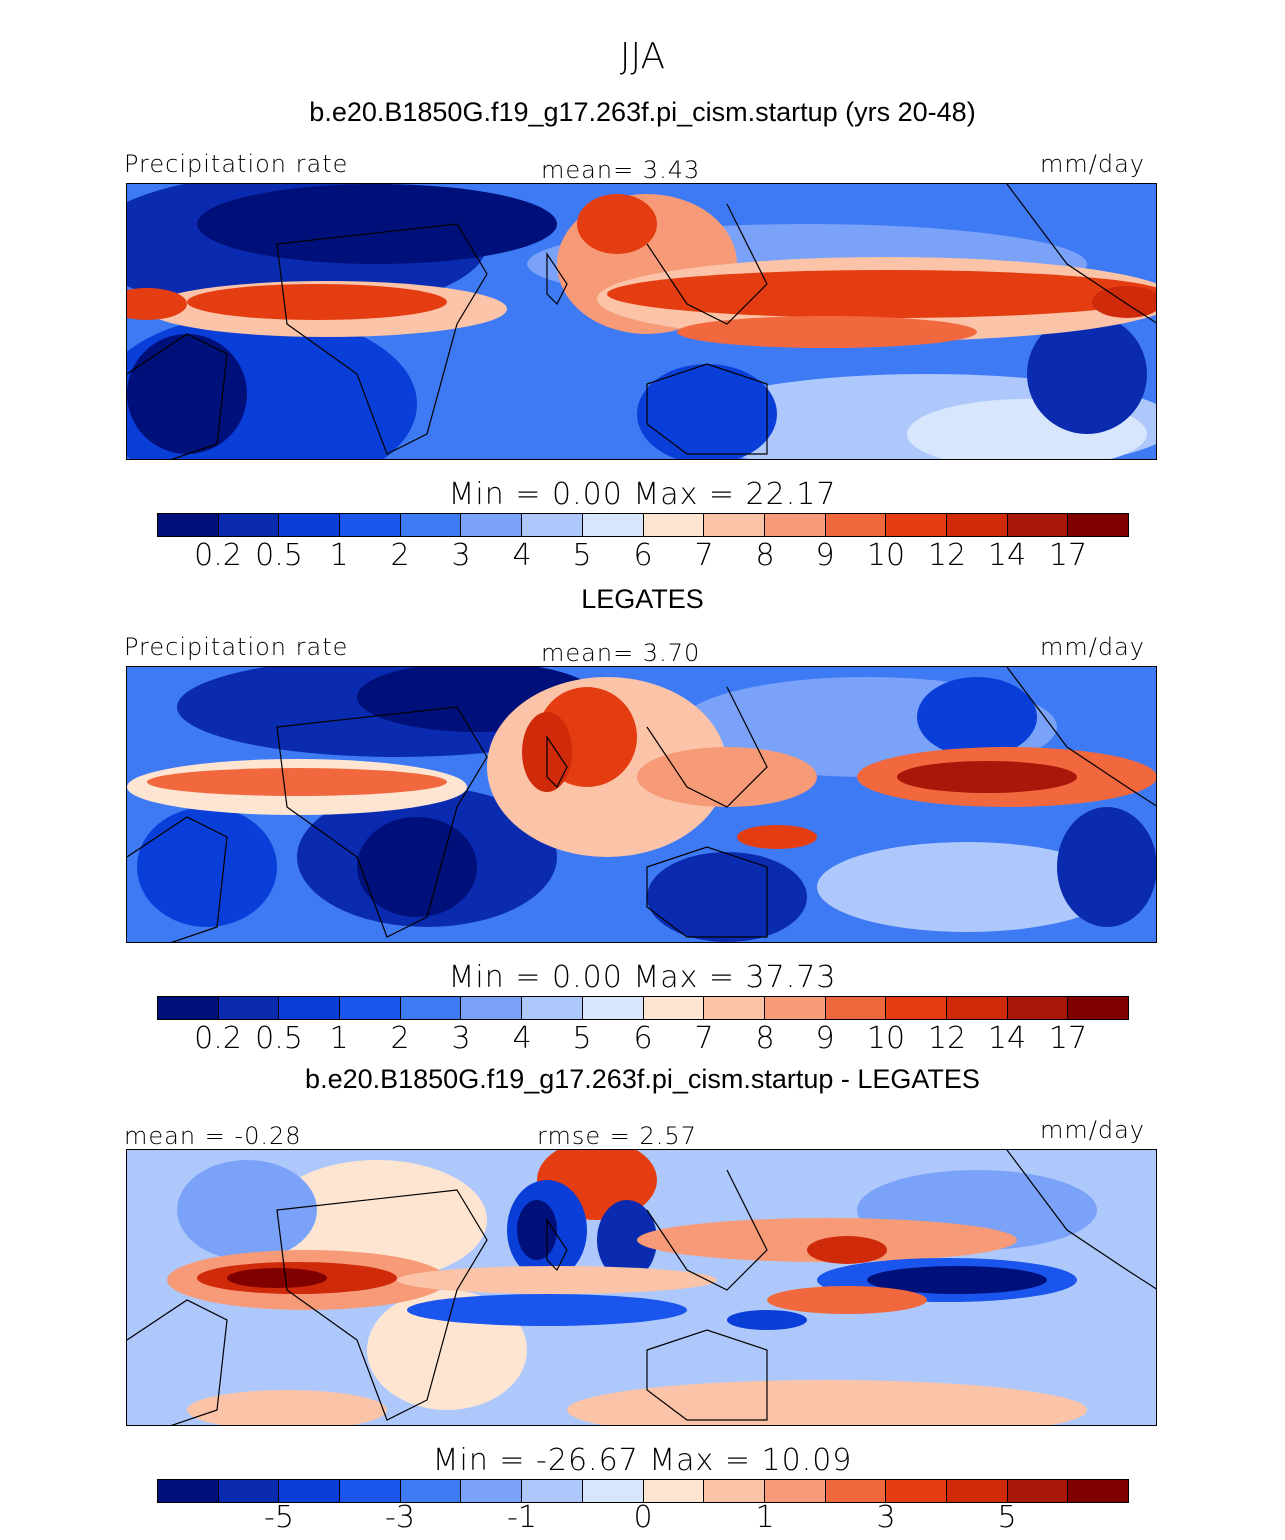  I want to click on panel-3-minmax-label: Min = -26.67 Max = 10.09, so click(642, 1460).